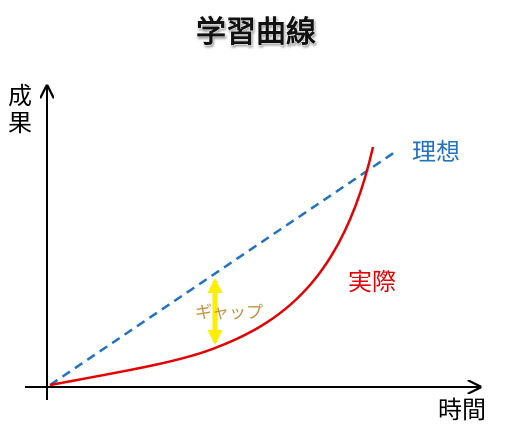  Describe the element at coordinates (436, 152) in the screenshot. I see `ideal-label: 理想` at that location.